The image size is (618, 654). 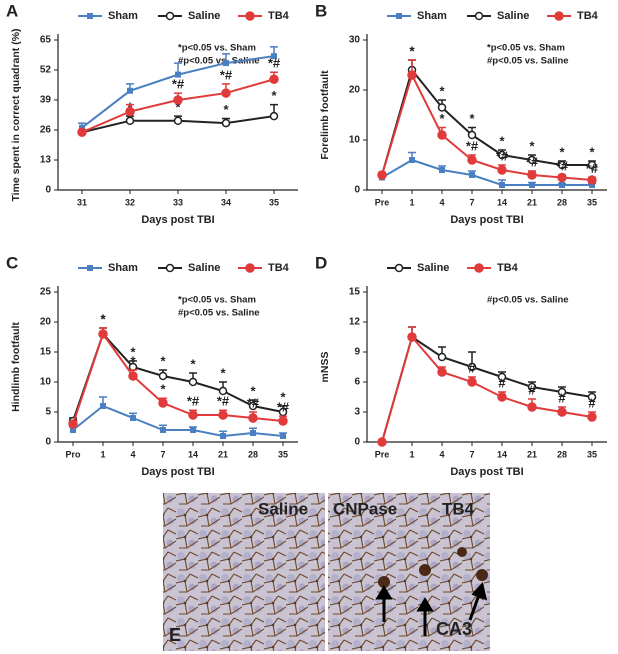 What do you see at coordinates (244, 572) in the screenshot?
I see `micrograph-saline` at bounding box center [244, 572].